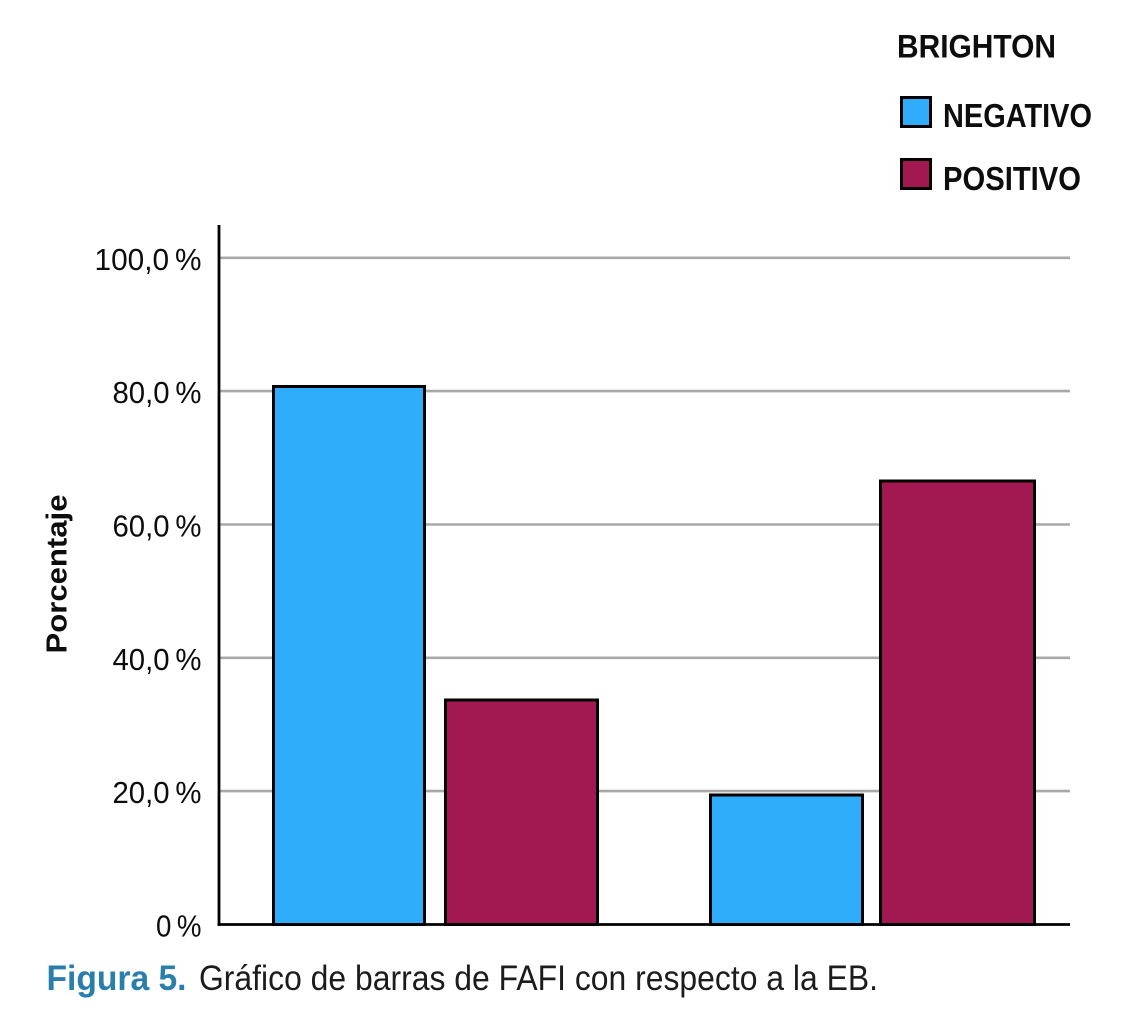 This screenshot has width=1129, height=1032. What do you see at coordinates (179, 925) in the screenshot?
I see `svg-text: 0 %` at bounding box center [179, 925].